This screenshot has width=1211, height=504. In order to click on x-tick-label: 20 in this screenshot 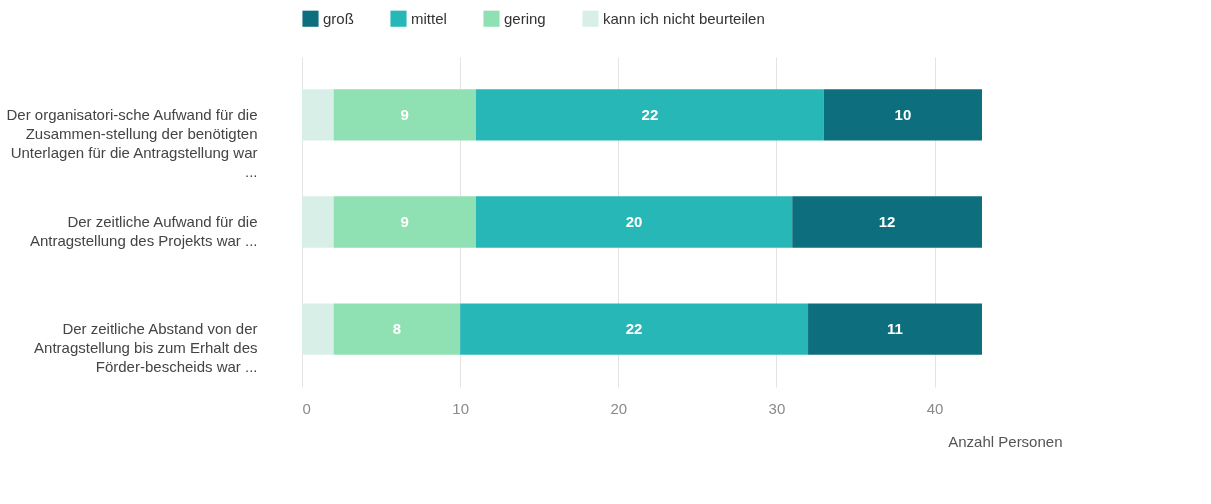, I will do `click(619, 408)`.